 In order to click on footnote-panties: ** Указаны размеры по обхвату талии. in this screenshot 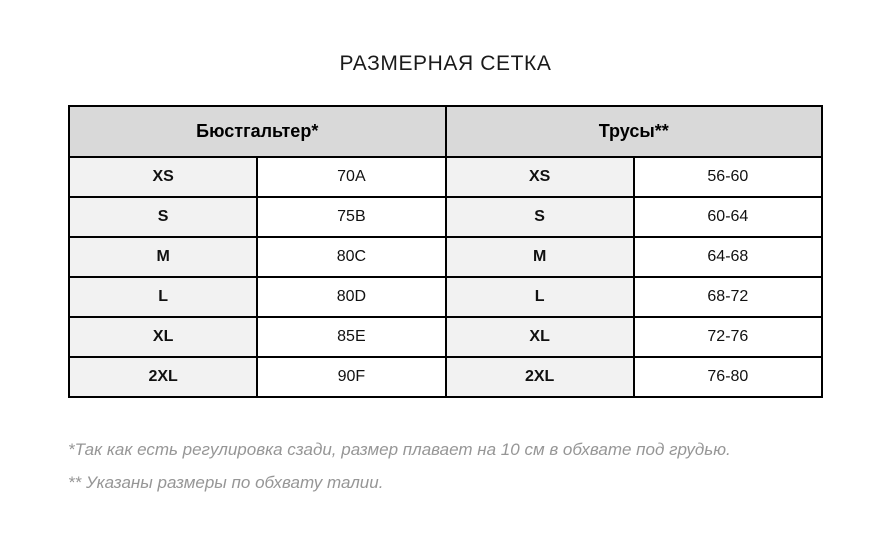, I will do `click(226, 482)`.